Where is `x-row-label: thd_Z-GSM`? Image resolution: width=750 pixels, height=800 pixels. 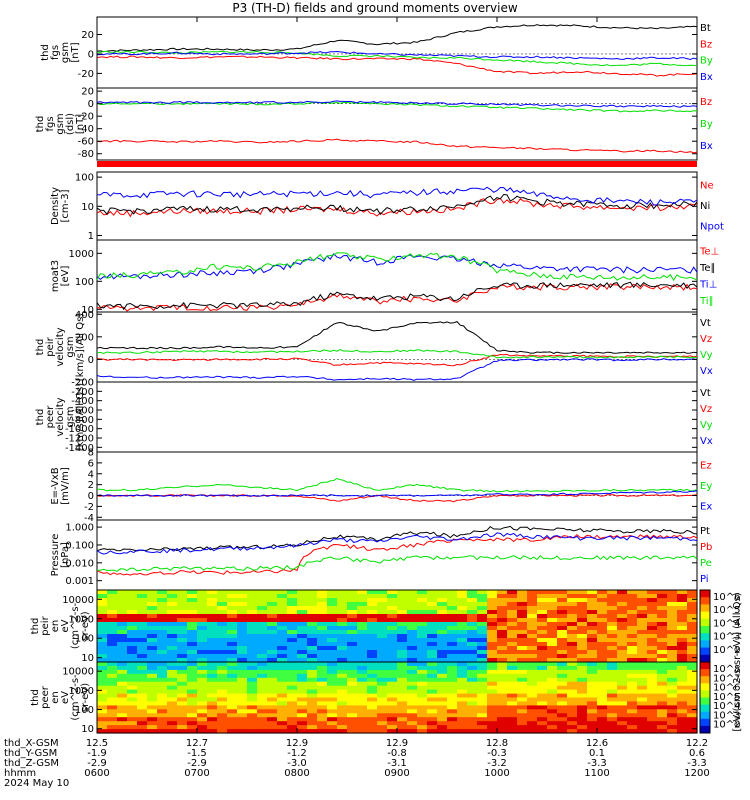
x-row-label: thd_Z-GSM is located at coordinates (31, 763).